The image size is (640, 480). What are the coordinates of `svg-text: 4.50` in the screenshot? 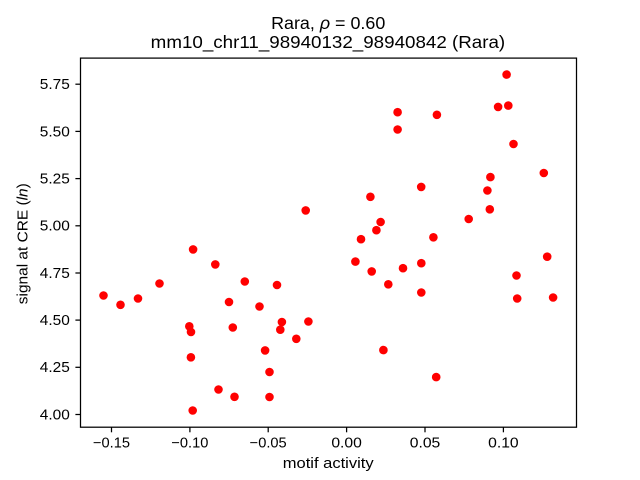 It's located at (55, 321).